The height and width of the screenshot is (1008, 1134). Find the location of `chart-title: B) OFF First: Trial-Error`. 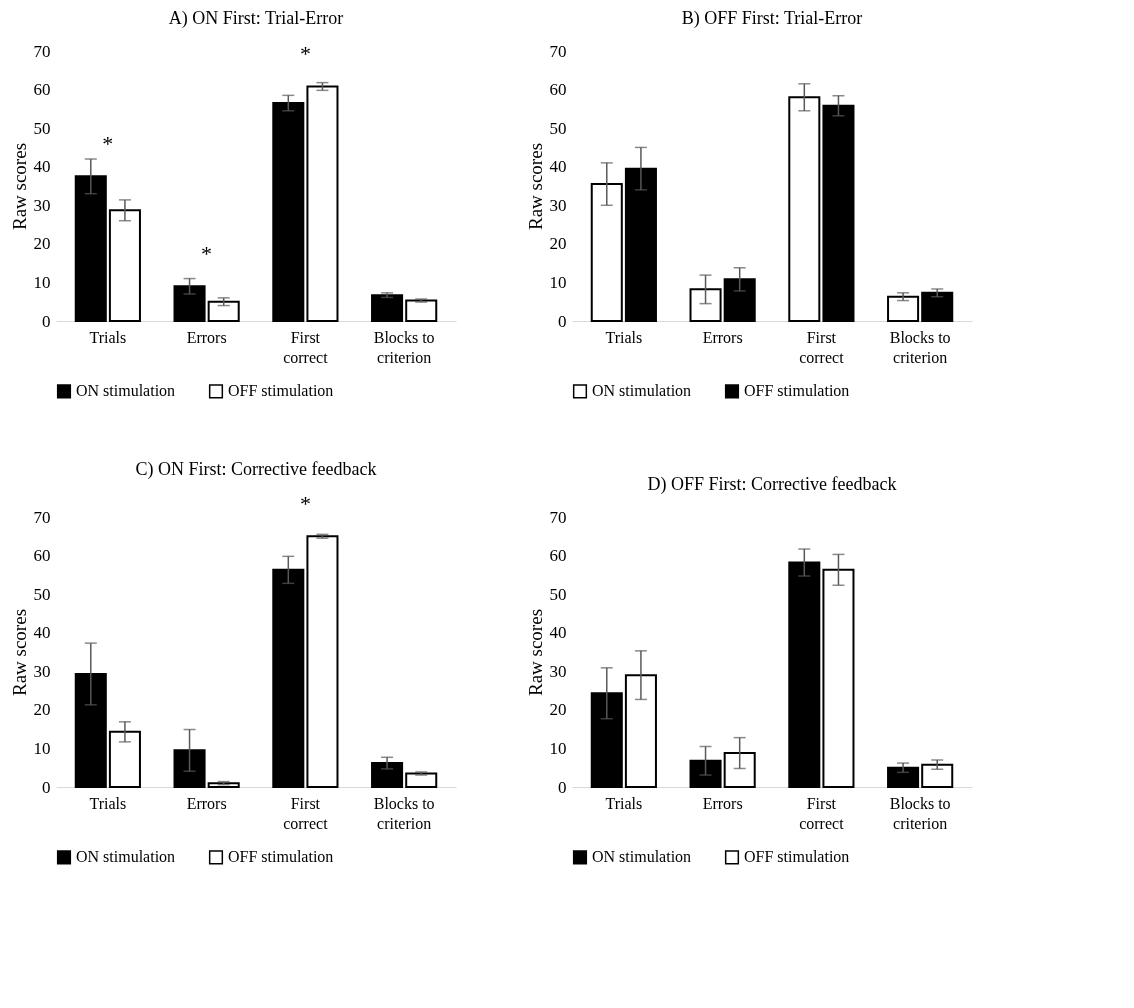

chart-title: B) OFF First: Trial-Error is located at coordinates (772, 18).